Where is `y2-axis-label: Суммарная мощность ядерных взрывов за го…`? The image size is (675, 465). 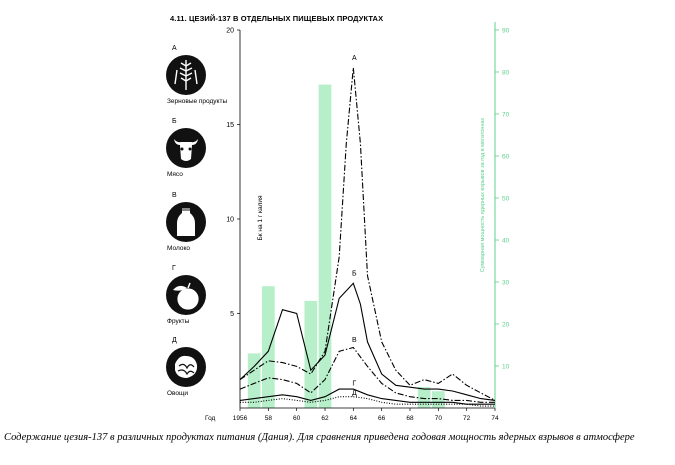 y2-axis-label: Суммарная мощность ядерных взрывов за го… is located at coordinates (483, 194).